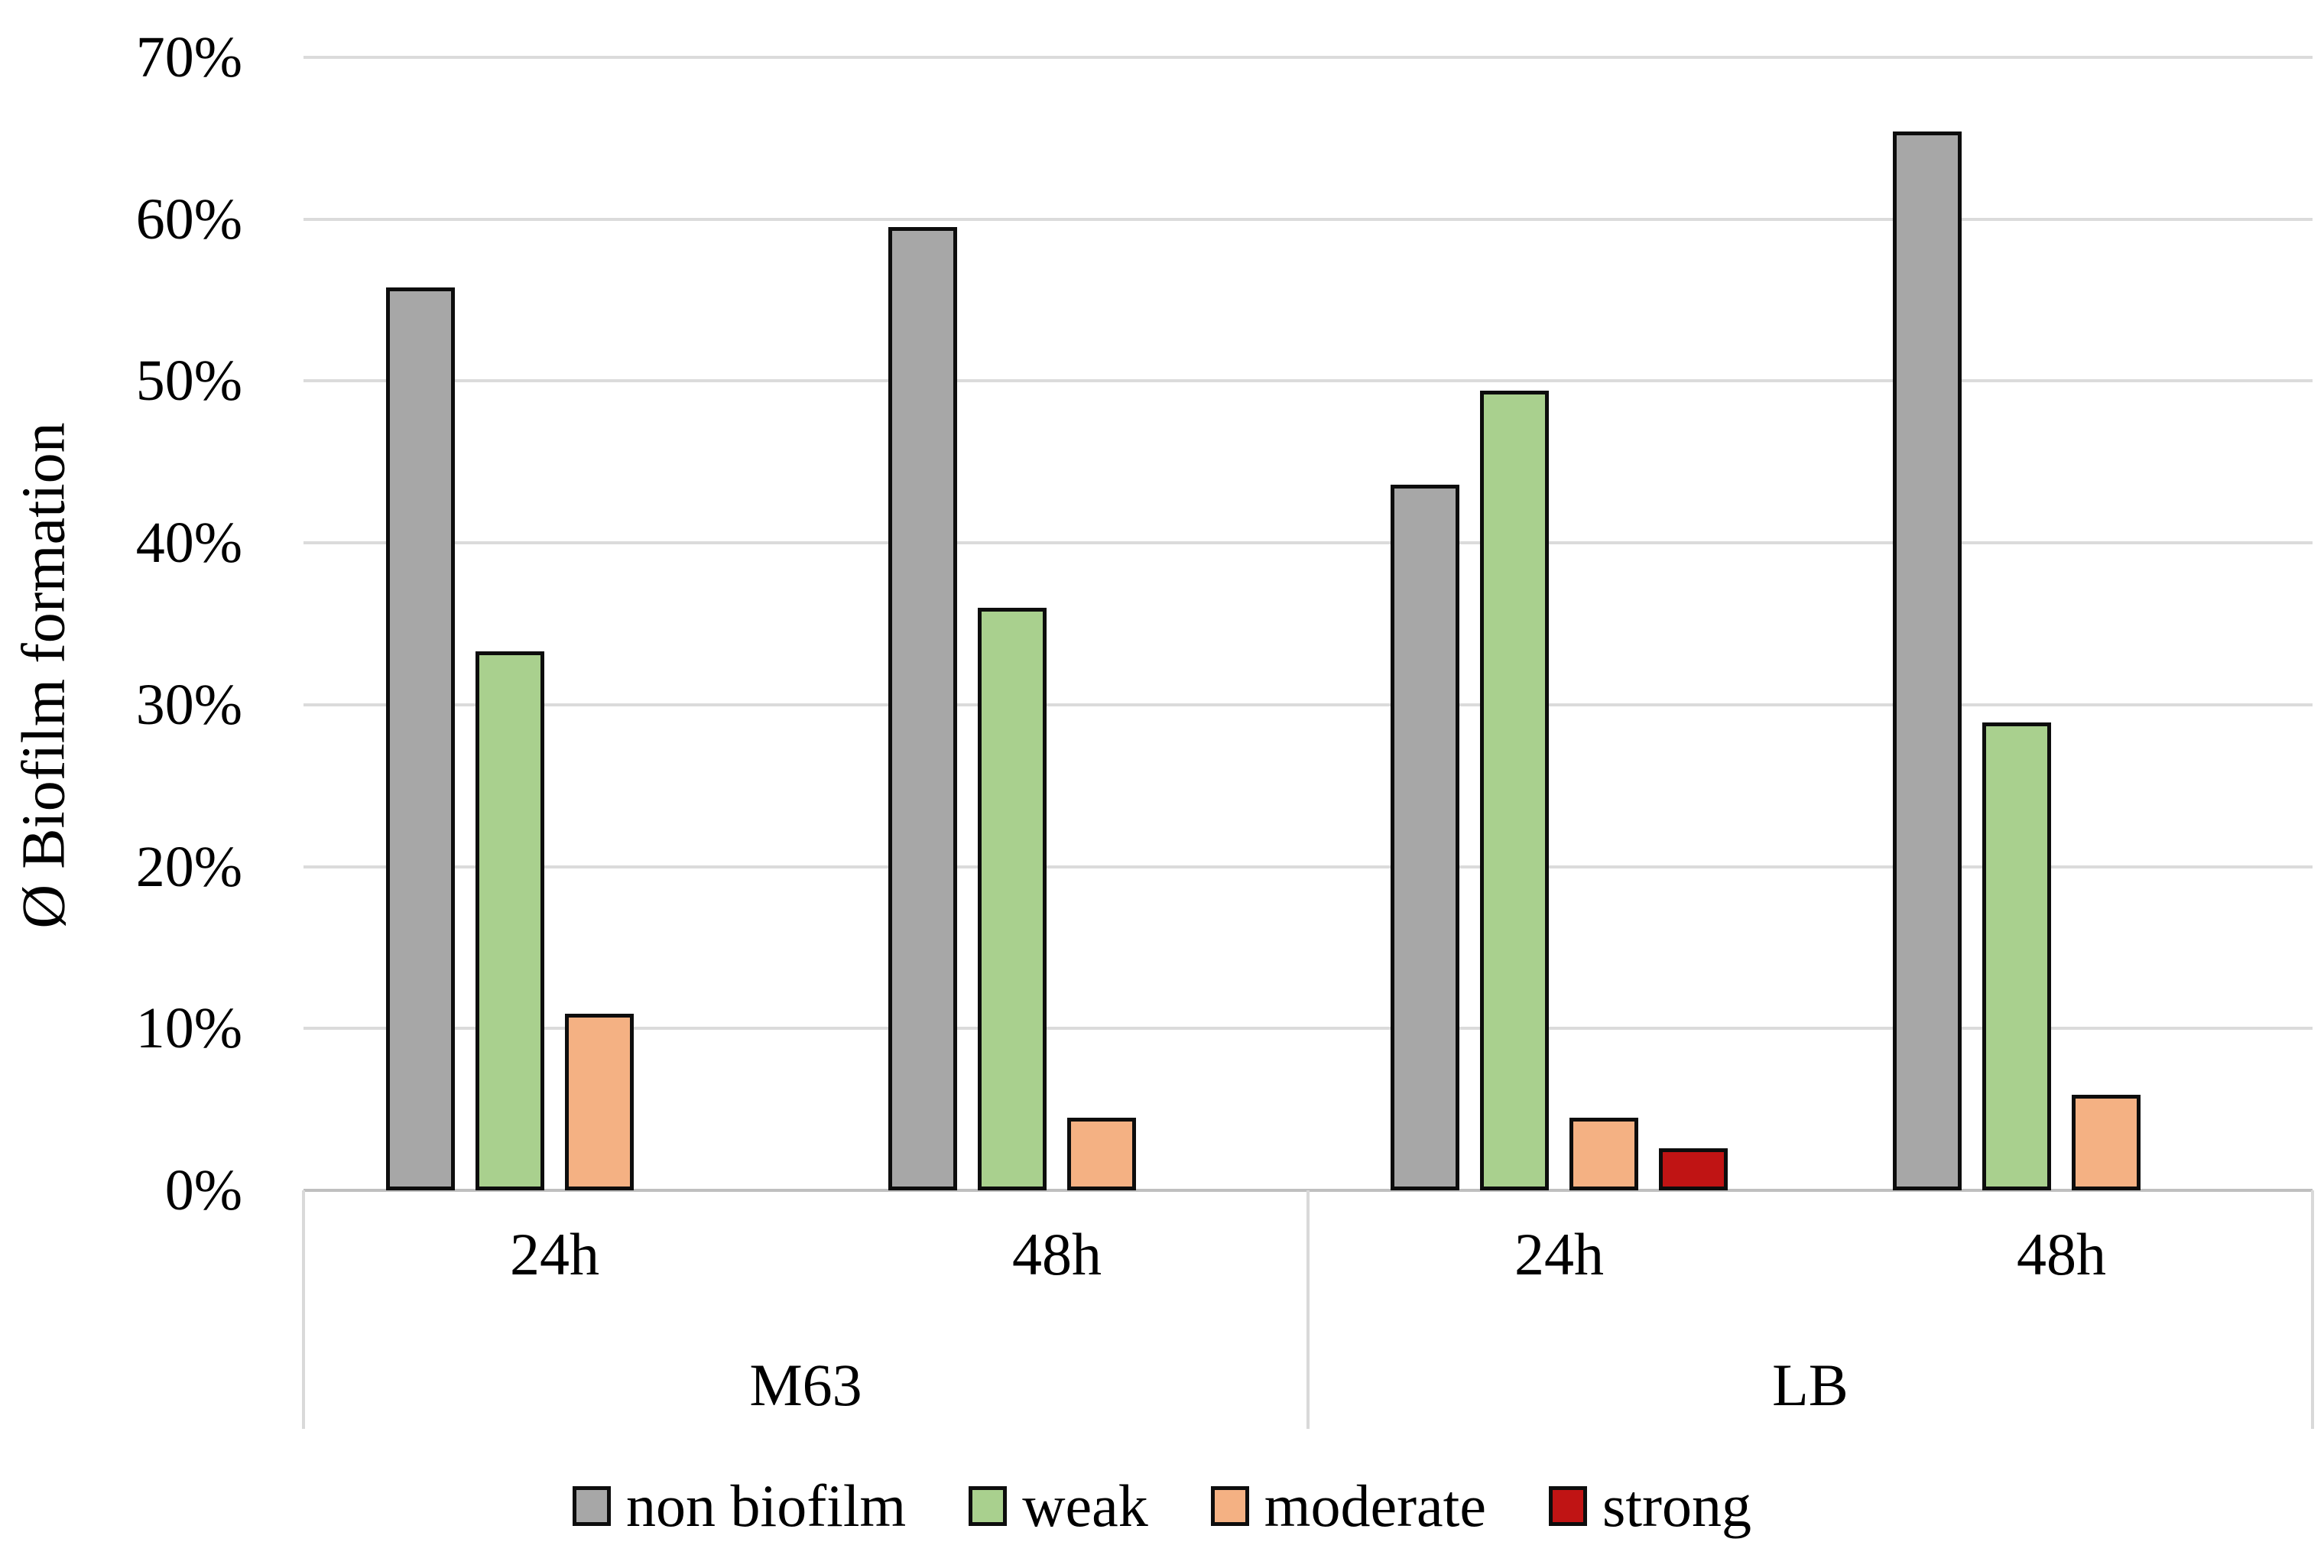  I want to click on legend-label-moderate: moderate, so click(1375, 1505).